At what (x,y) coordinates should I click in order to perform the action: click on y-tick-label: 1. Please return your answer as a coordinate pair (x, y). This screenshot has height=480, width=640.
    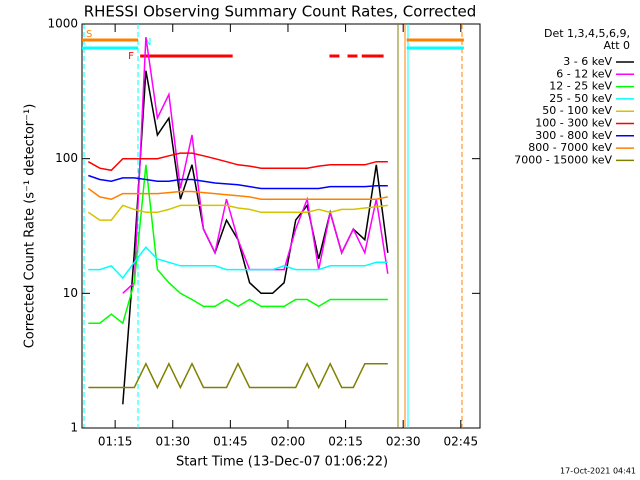
    Looking at the image, I should click on (74, 428).